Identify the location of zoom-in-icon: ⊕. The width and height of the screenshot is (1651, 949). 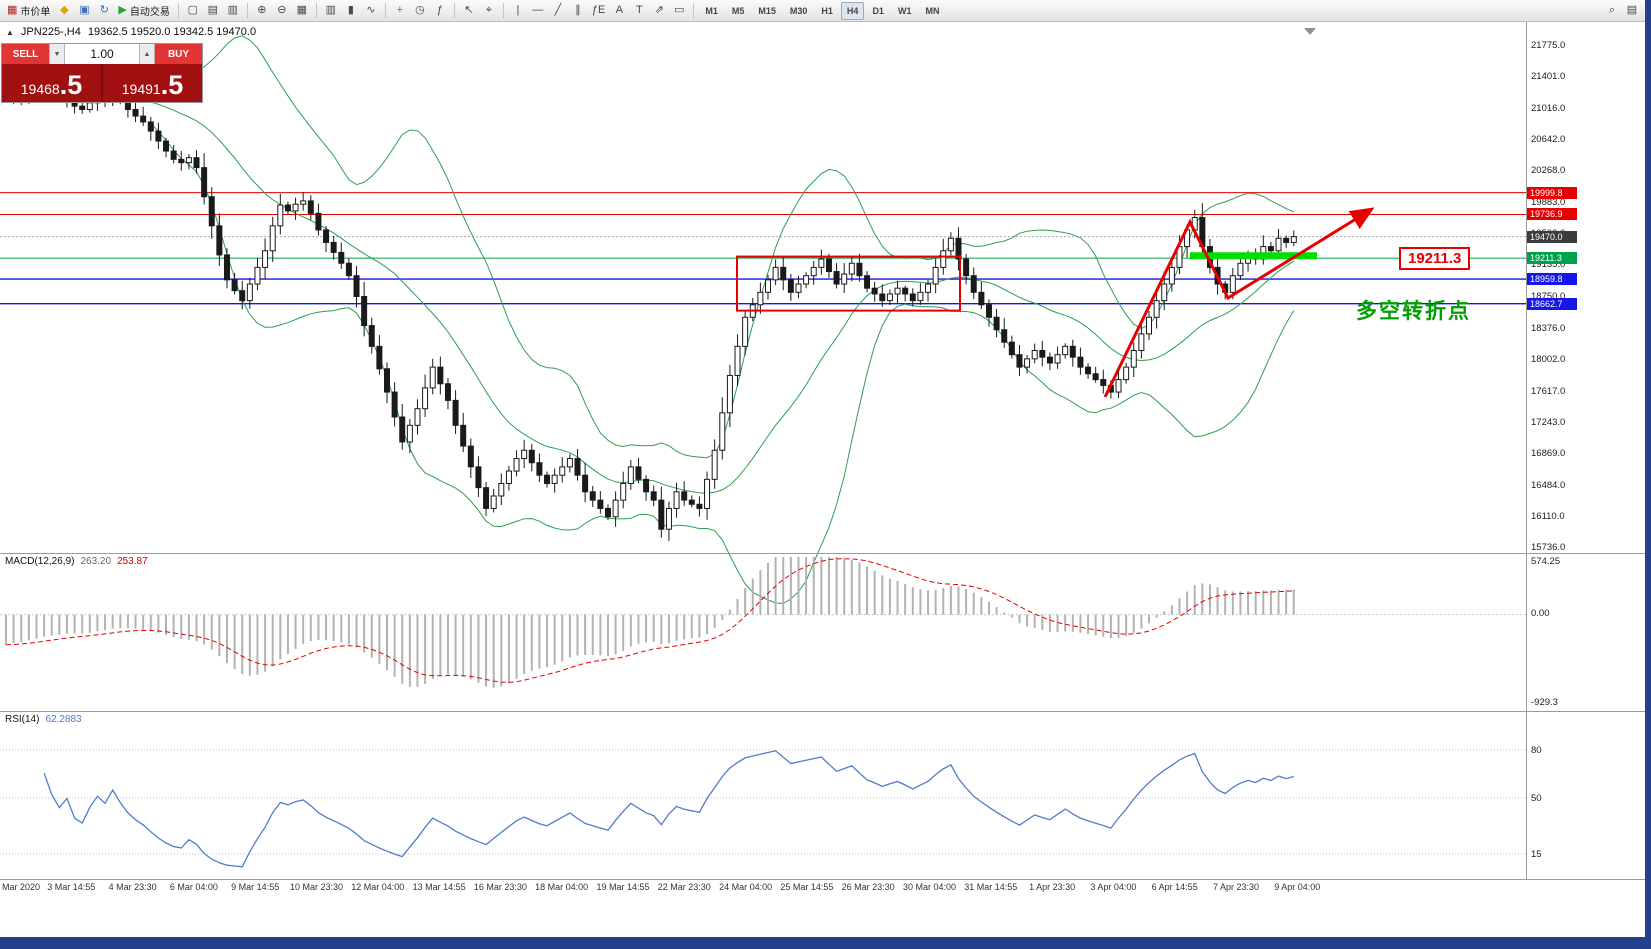
(262, 10).